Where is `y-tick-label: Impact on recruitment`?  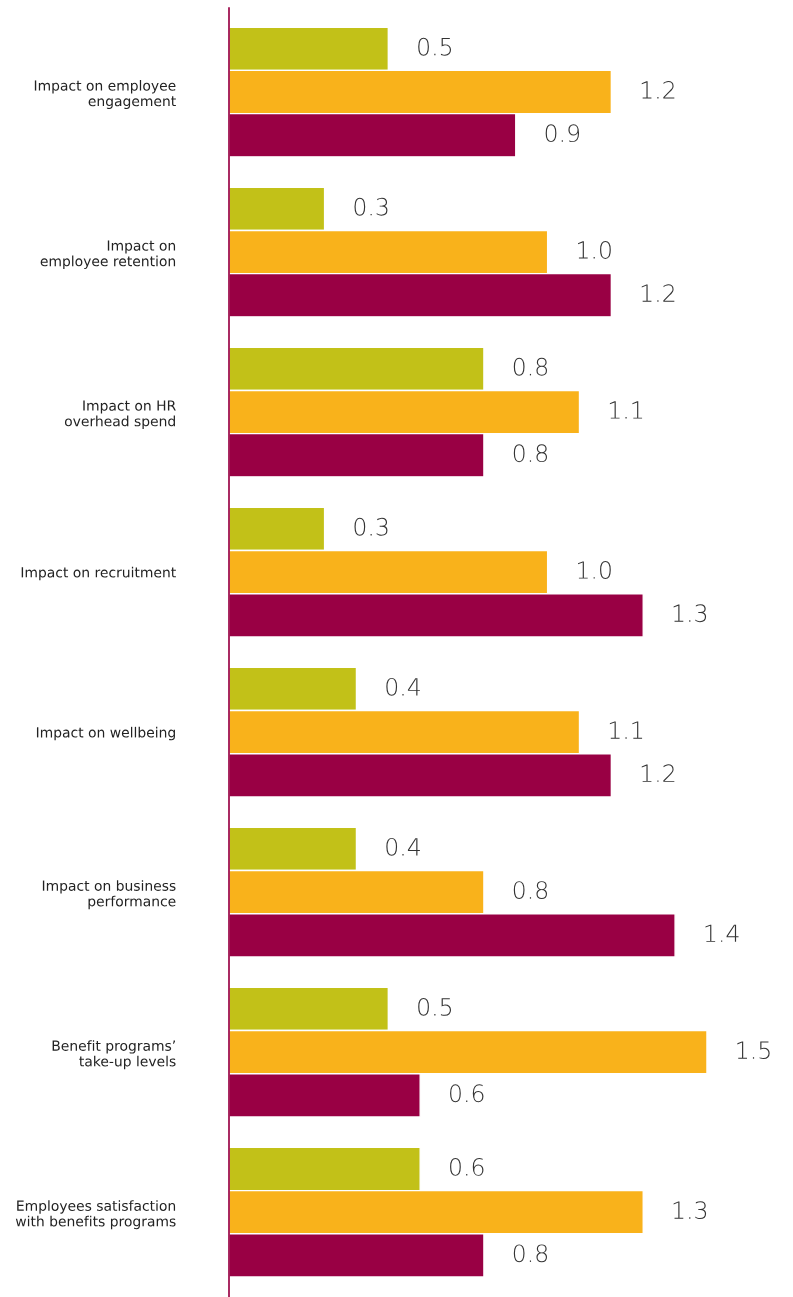 y-tick-label: Impact on recruitment is located at coordinates (98, 573).